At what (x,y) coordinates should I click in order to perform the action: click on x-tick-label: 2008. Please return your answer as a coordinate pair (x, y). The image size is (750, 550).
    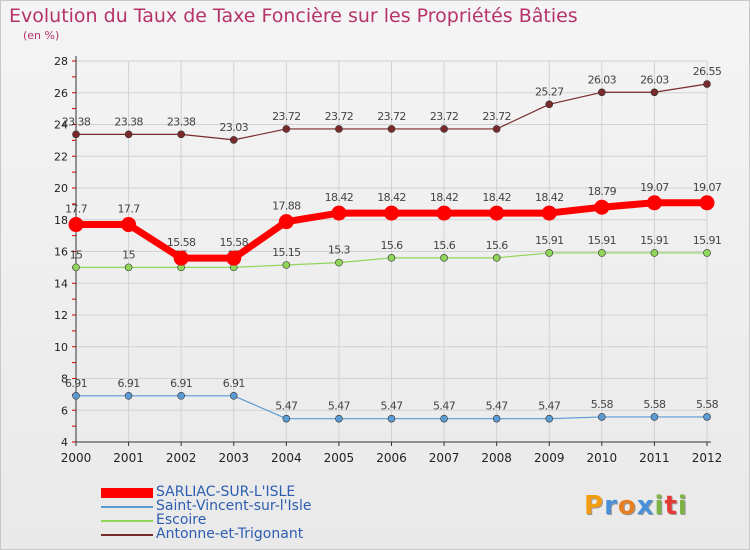
    Looking at the image, I should click on (496, 458).